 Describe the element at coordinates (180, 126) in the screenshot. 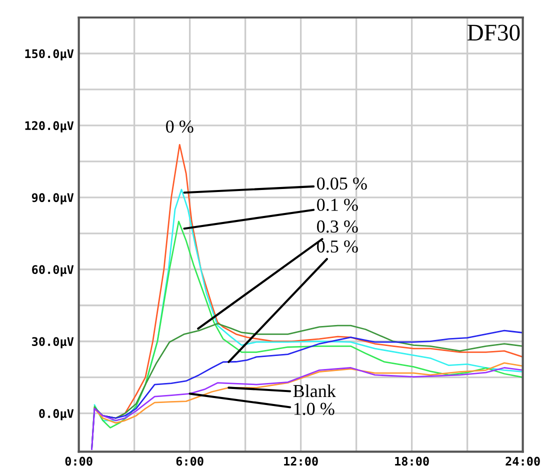

I see `annotation: 0 %` at that location.